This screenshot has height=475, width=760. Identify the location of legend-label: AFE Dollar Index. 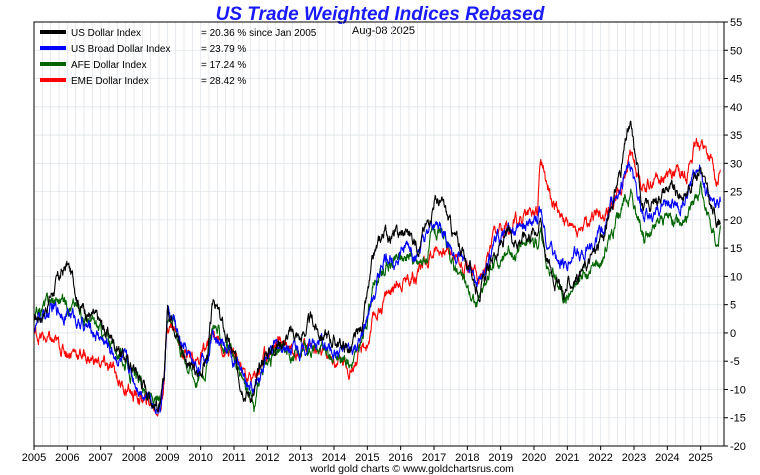
(109, 65).